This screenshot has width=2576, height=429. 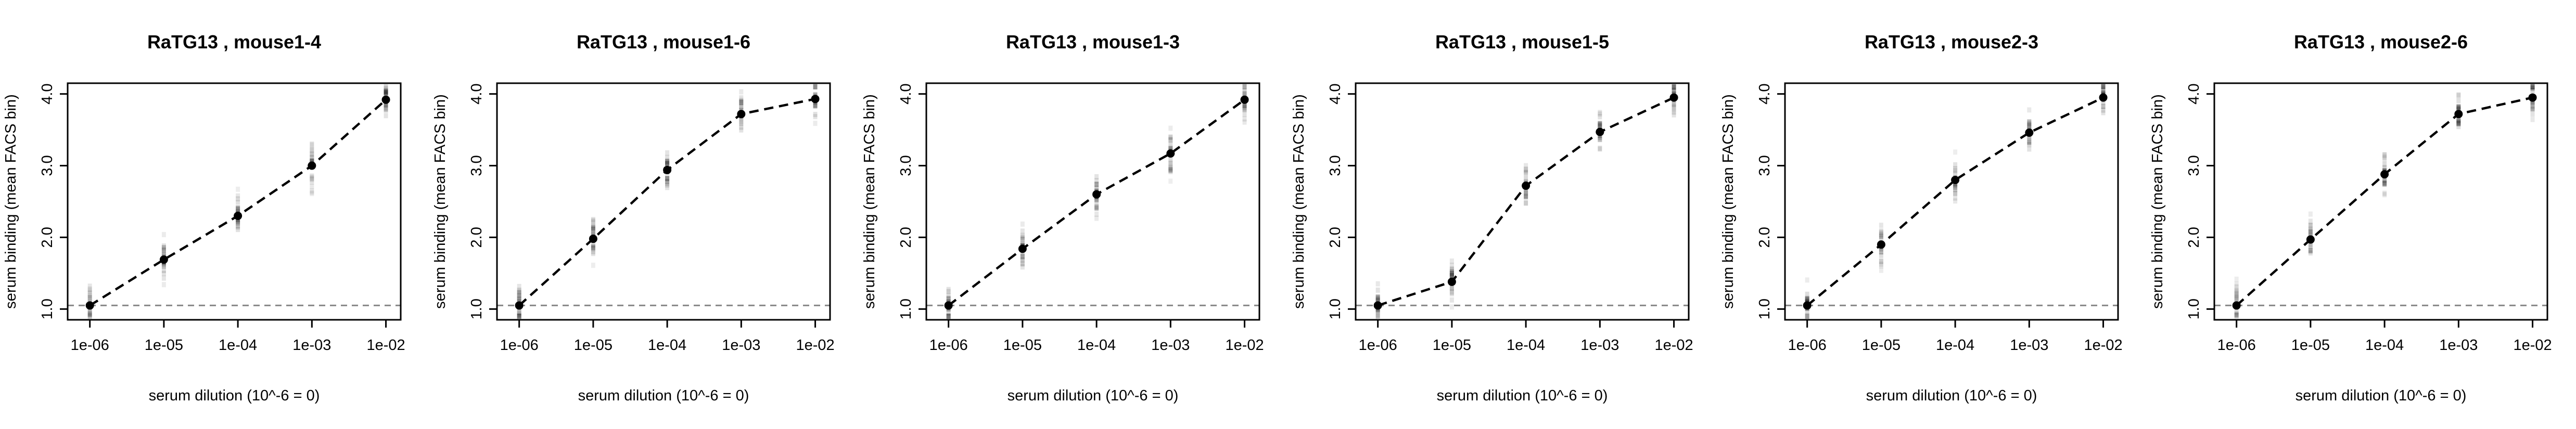 I want to click on x-tick-label: 1e-04, so click(x=238, y=345).